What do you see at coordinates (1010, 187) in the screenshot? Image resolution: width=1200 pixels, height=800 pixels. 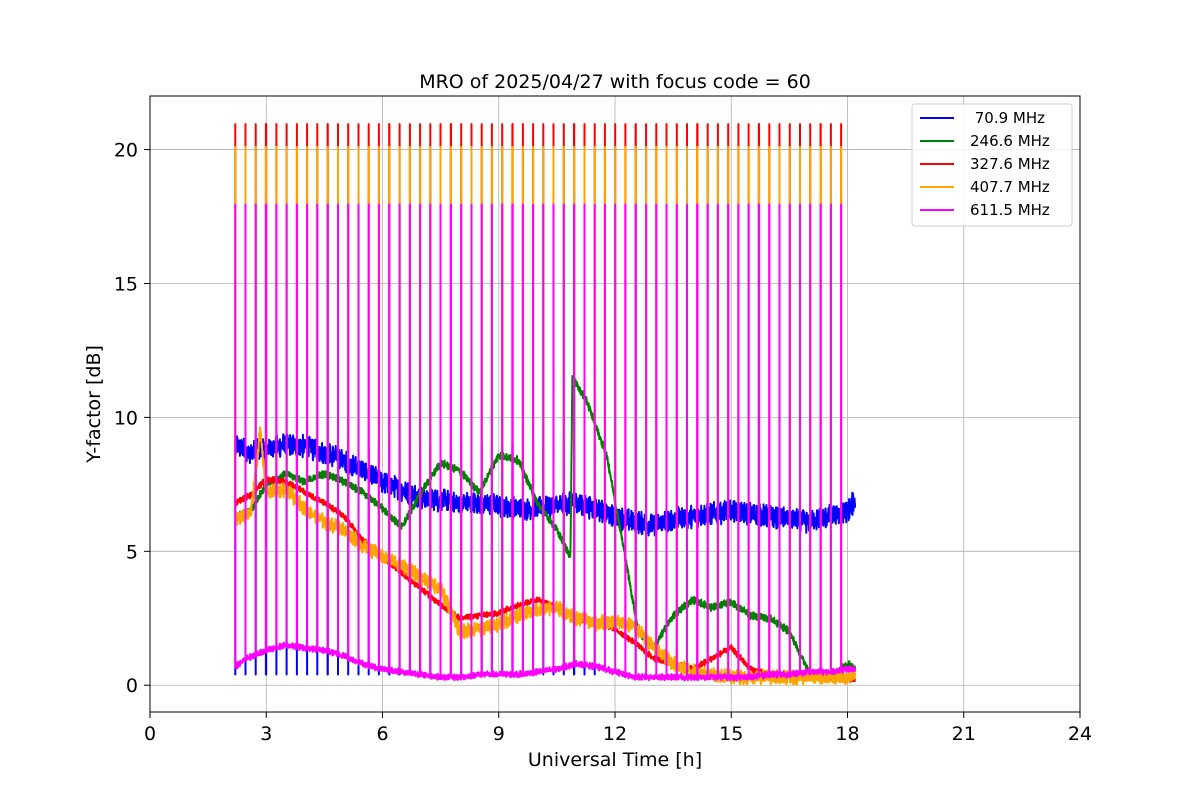 I see `legend-entry: 407.7 MHz` at bounding box center [1010, 187].